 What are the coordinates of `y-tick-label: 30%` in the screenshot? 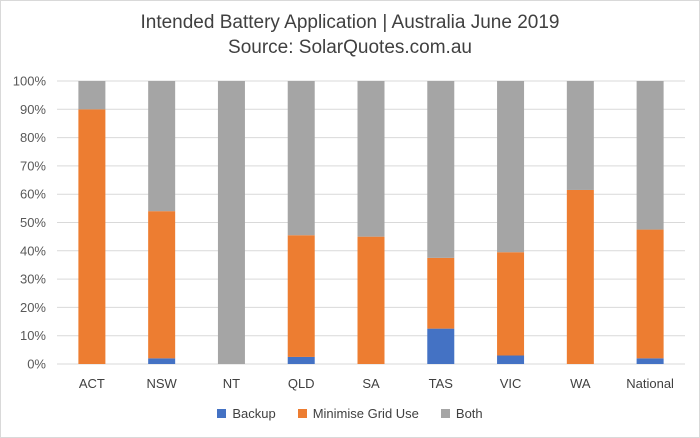 It's located at (33, 279).